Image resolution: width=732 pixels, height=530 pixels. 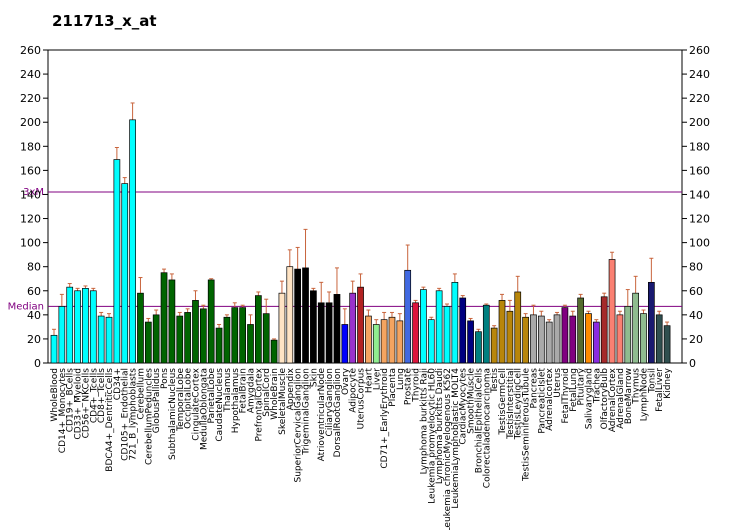 I want to click on y-tick-label-right: 120, so click(x=699, y=219).